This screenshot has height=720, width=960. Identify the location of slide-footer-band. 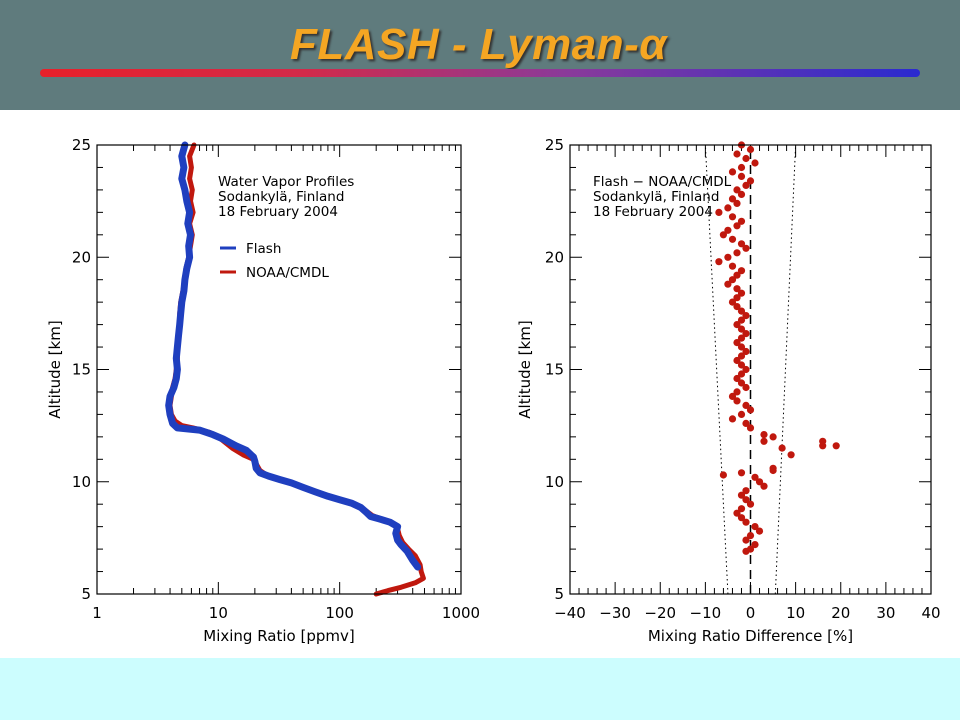
(480, 689).